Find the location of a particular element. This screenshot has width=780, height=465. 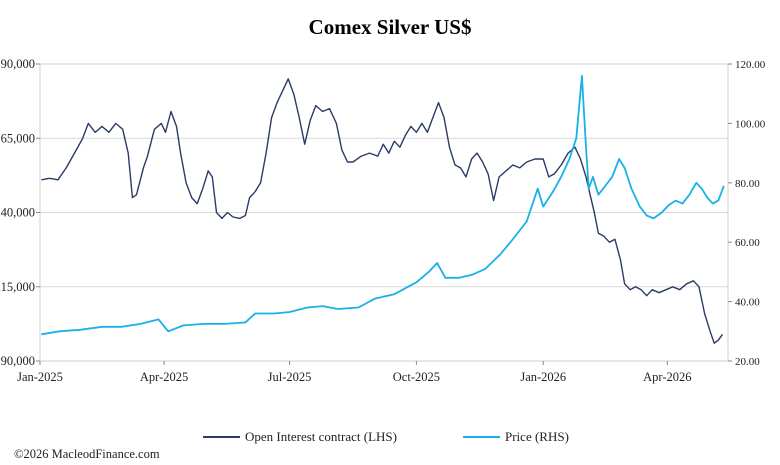

left-tick-label: 140,000 is located at coordinates (17, 213).